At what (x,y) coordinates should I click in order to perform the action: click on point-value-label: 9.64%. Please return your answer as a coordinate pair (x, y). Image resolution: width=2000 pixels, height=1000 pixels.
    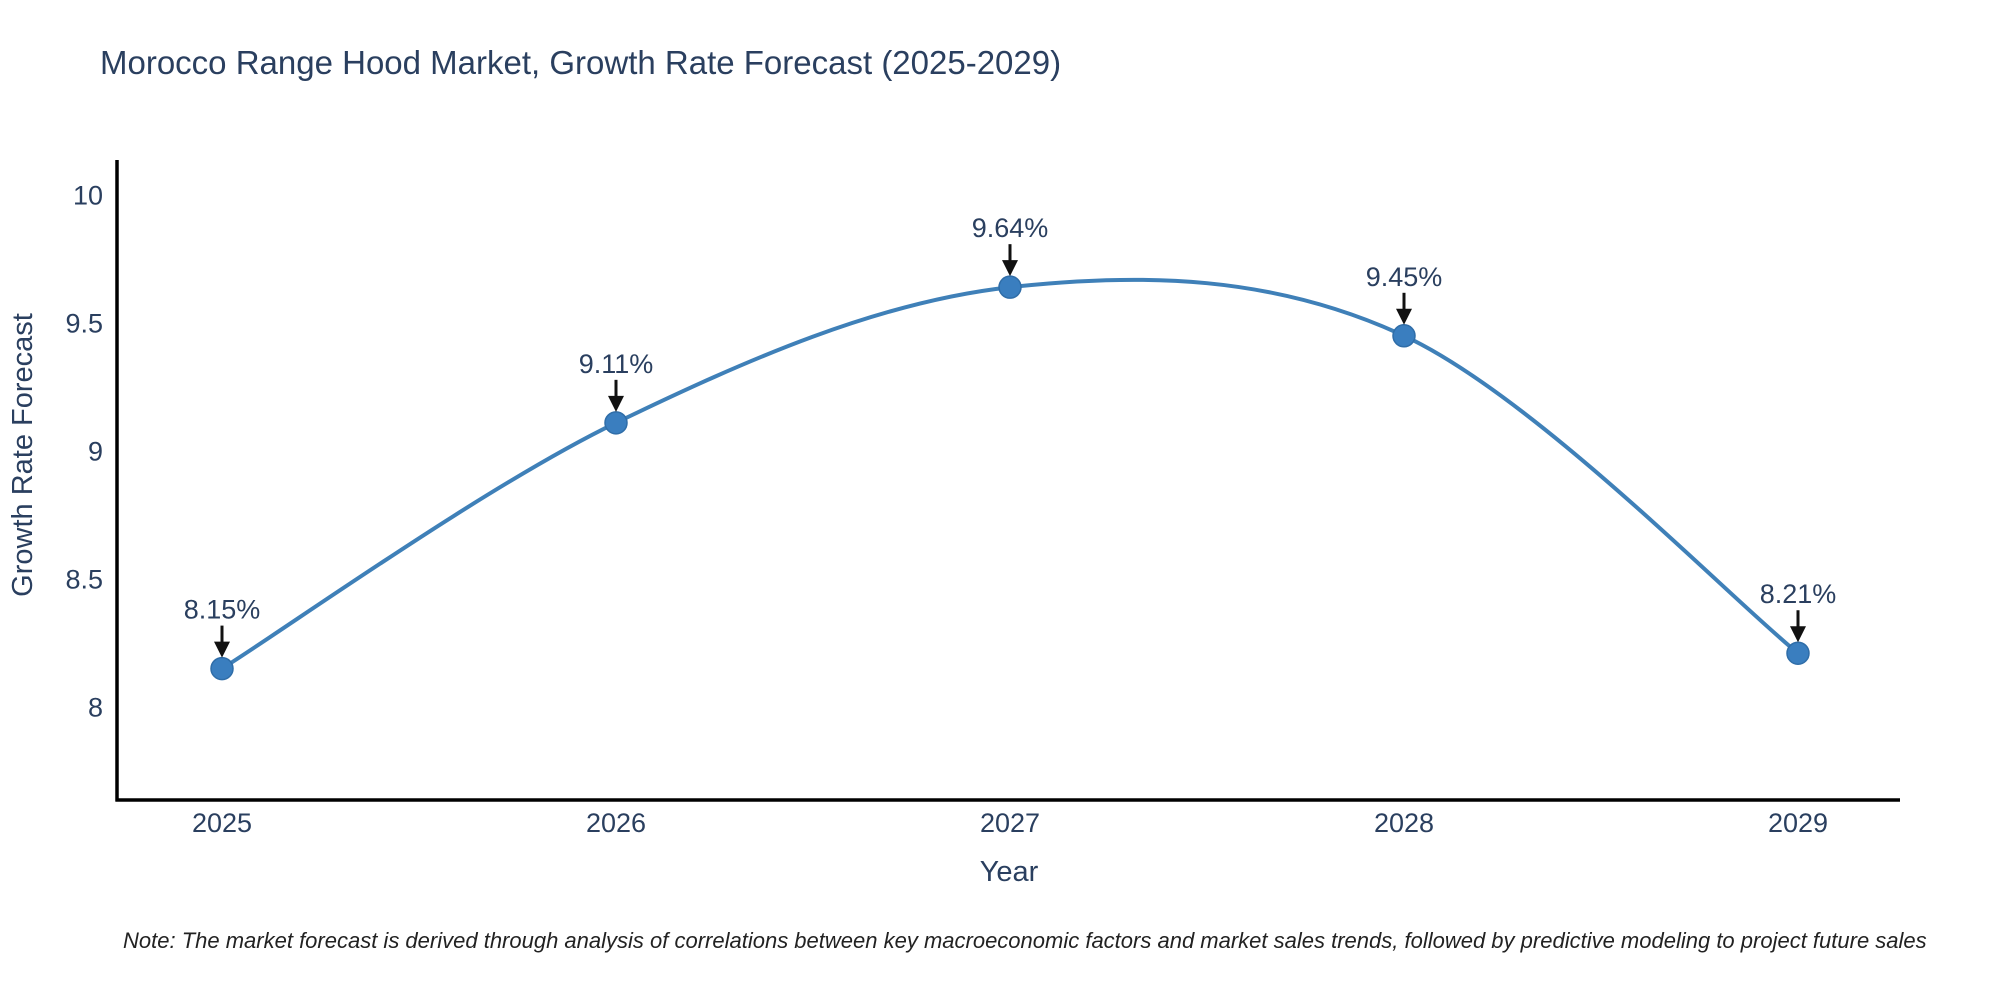
    Looking at the image, I should click on (1010, 228).